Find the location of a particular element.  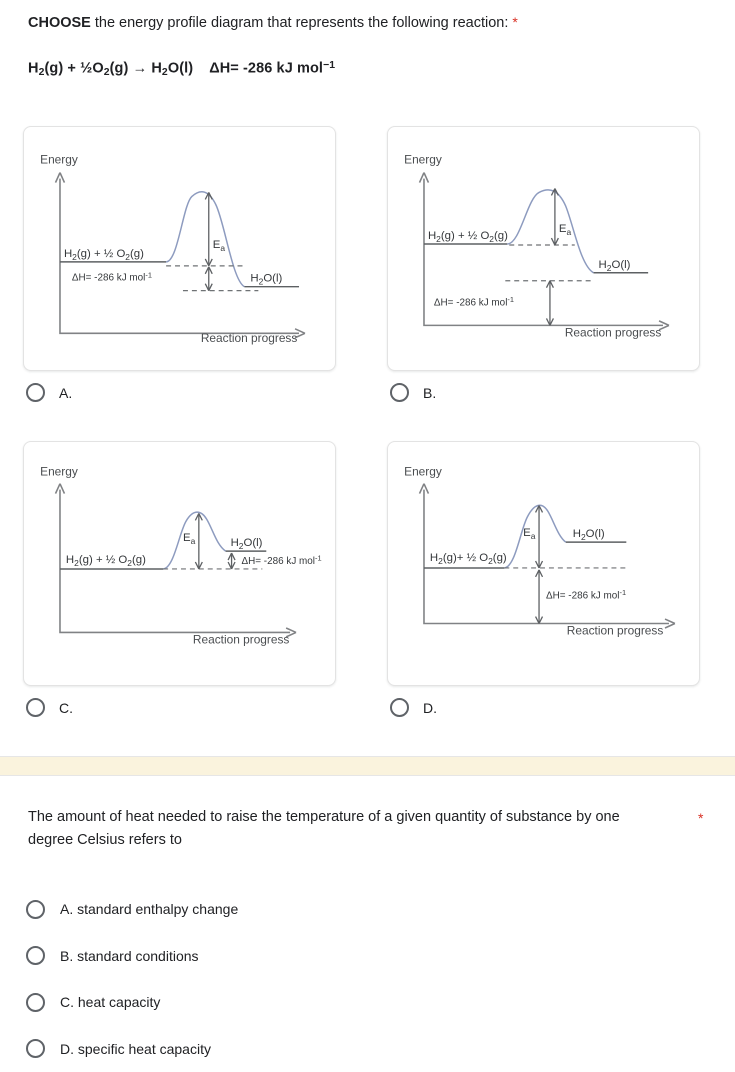

option-c-label: C. is located at coordinates (66, 708).